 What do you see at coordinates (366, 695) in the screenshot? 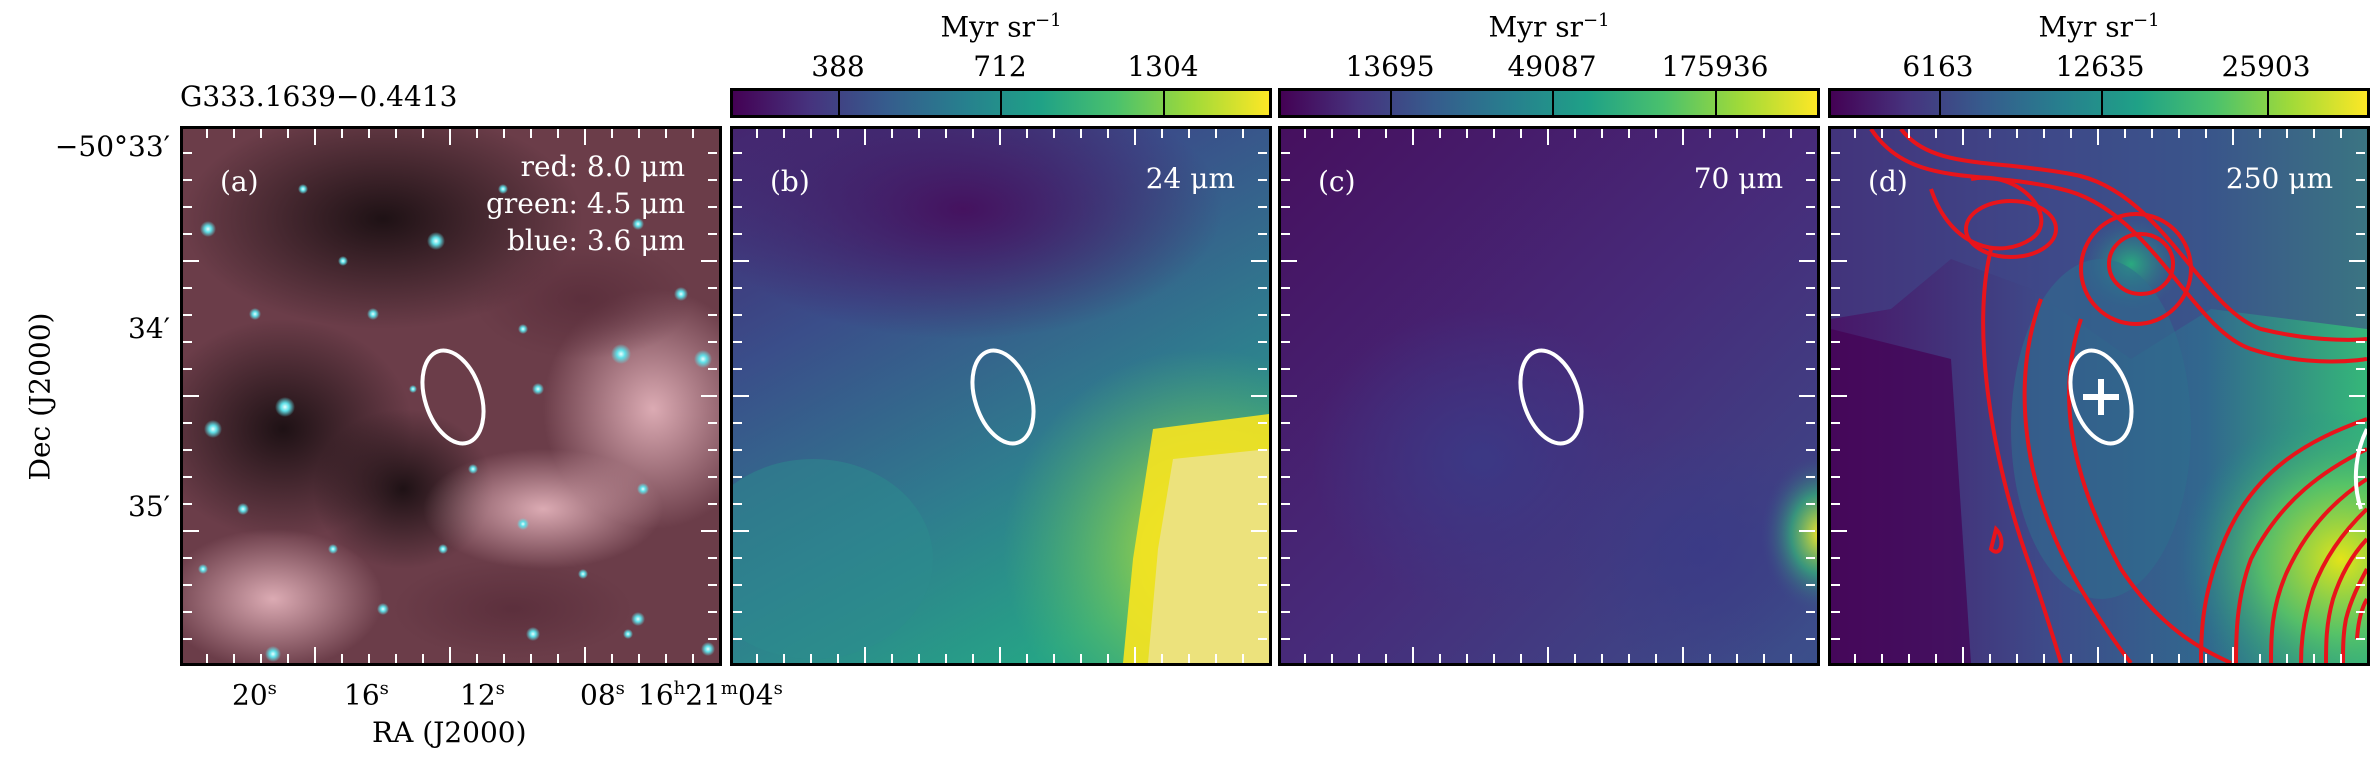
I see `x-tick-label: 16s` at bounding box center [366, 695].